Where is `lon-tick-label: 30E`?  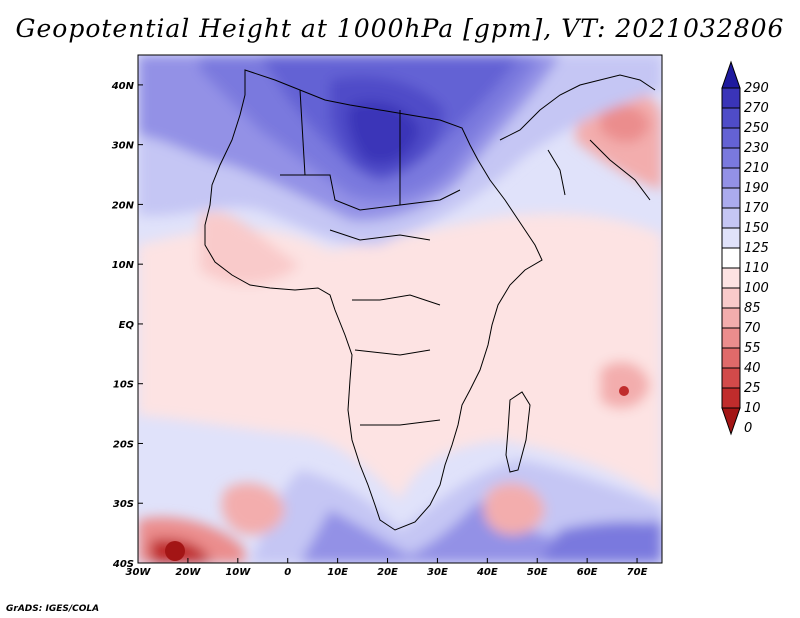 lon-tick-label: 30E is located at coordinates (437, 572).